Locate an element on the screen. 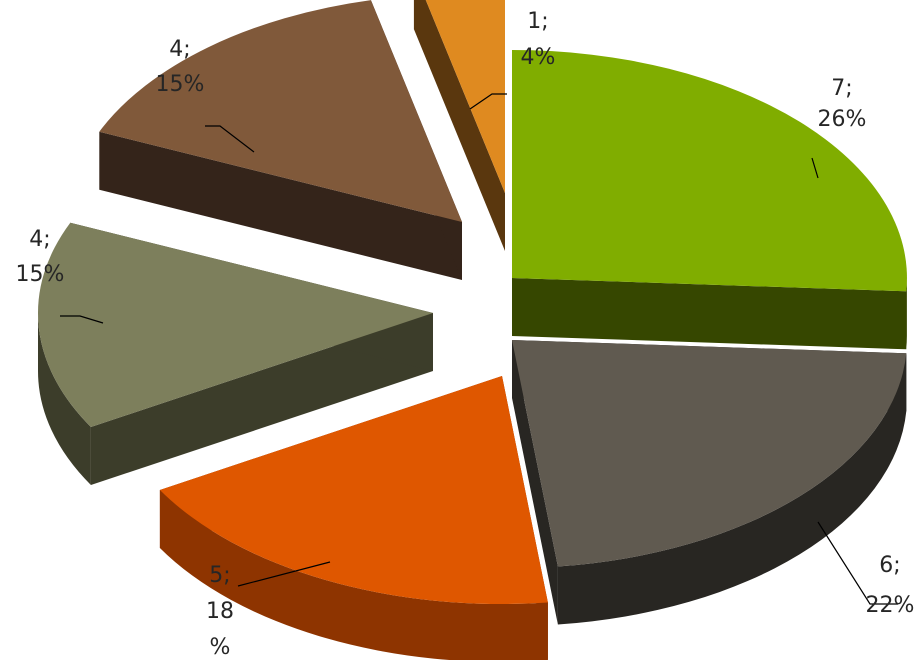 The height and width of the screenshot is (660, 916). data-label-line: 18 is located at coordinates (220, 611).